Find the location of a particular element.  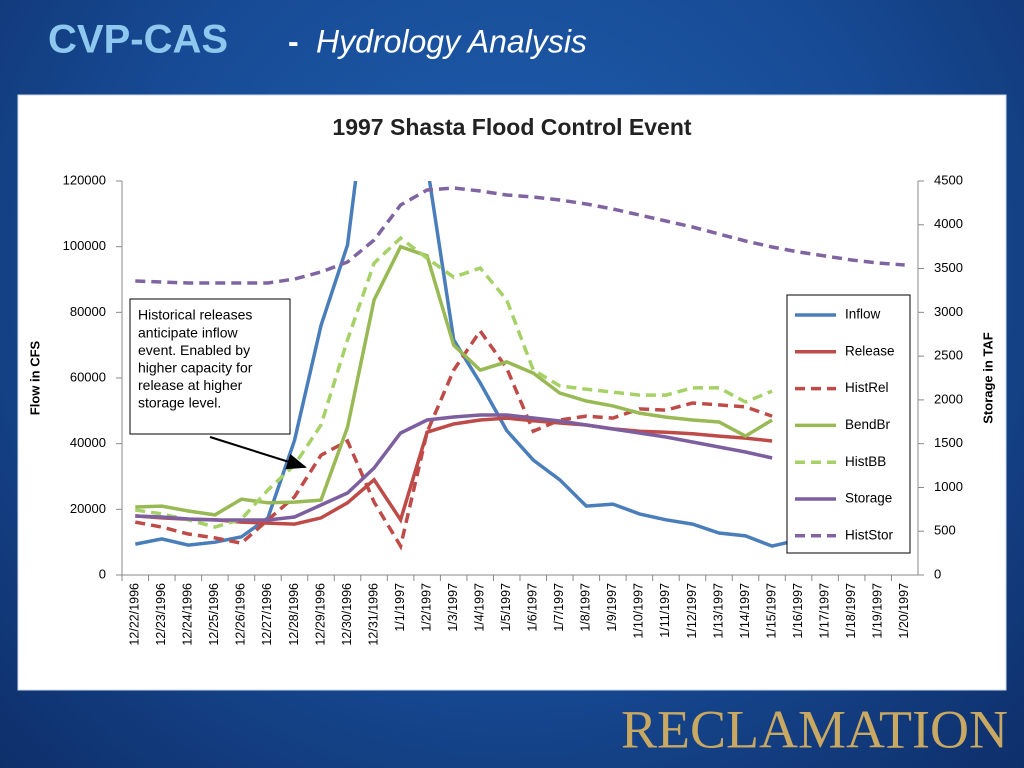

annotation-box is located at coordinates (210, 366).